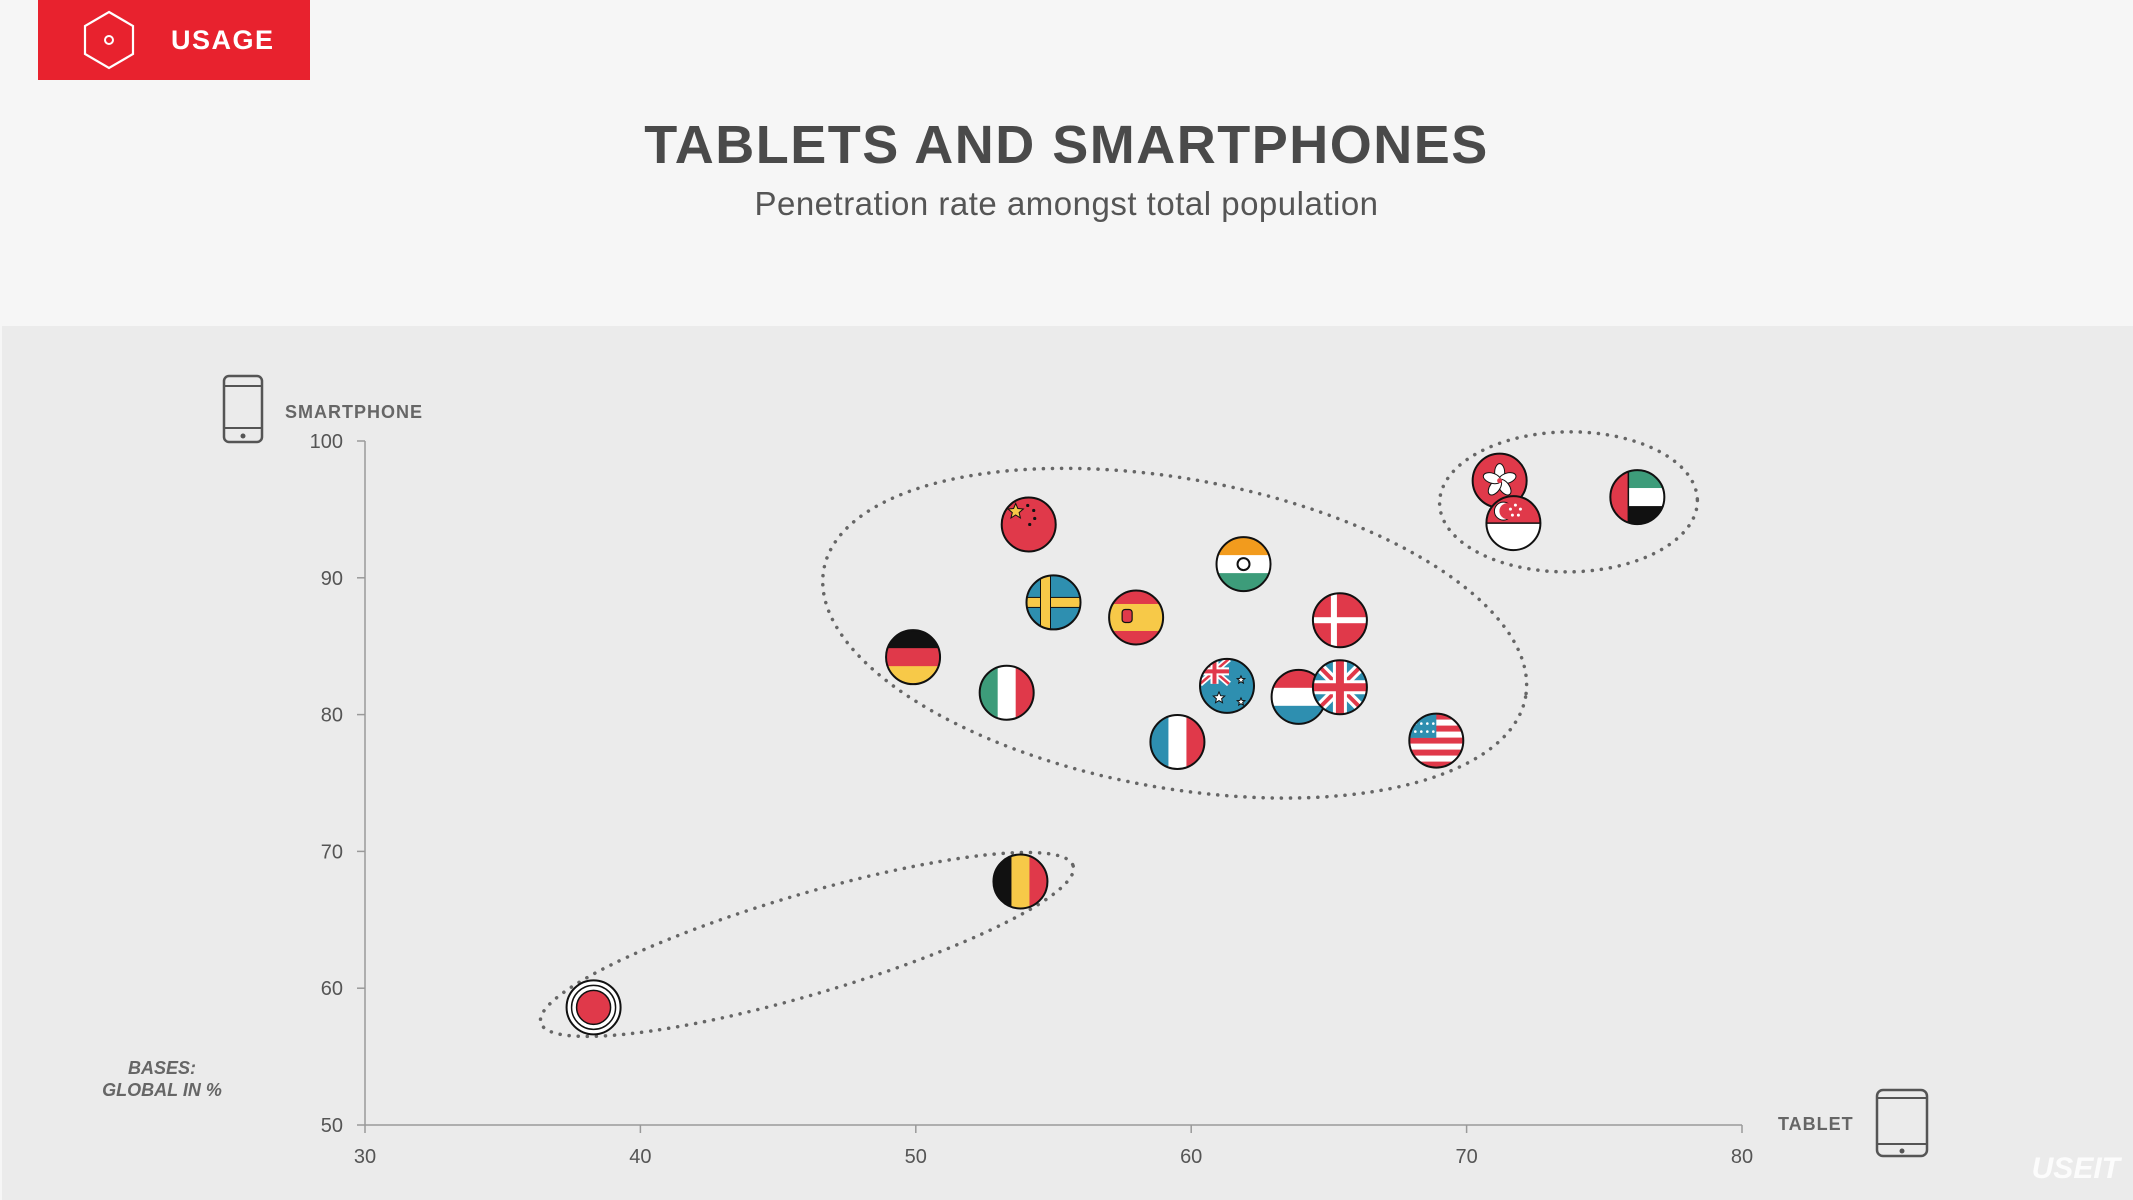 The image size is (2133, 1200). Describe the element at coordinates (916, 1157) in the screenshot. I see `x-tick-label: 50` at that location.